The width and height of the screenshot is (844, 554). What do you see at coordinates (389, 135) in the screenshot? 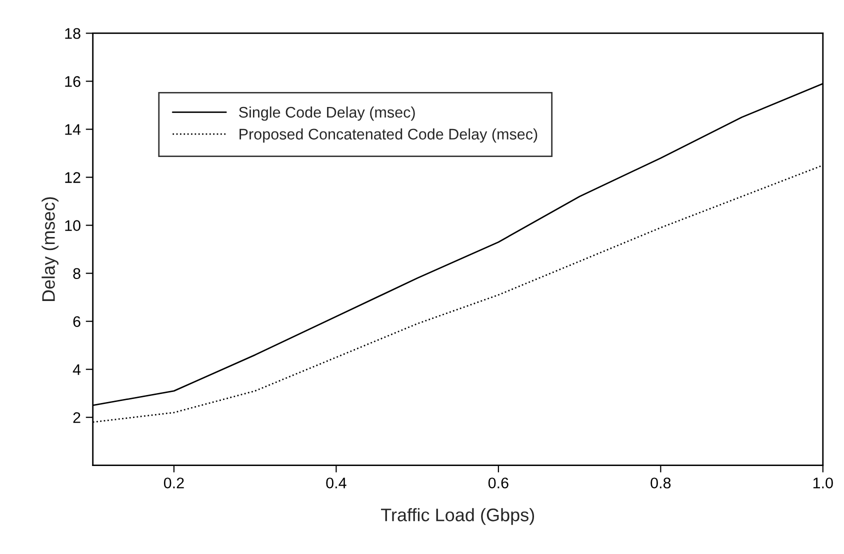
I see `legend-label: Proposed Concatenated Code Delay (msec)` at bounding box center [389, 135].